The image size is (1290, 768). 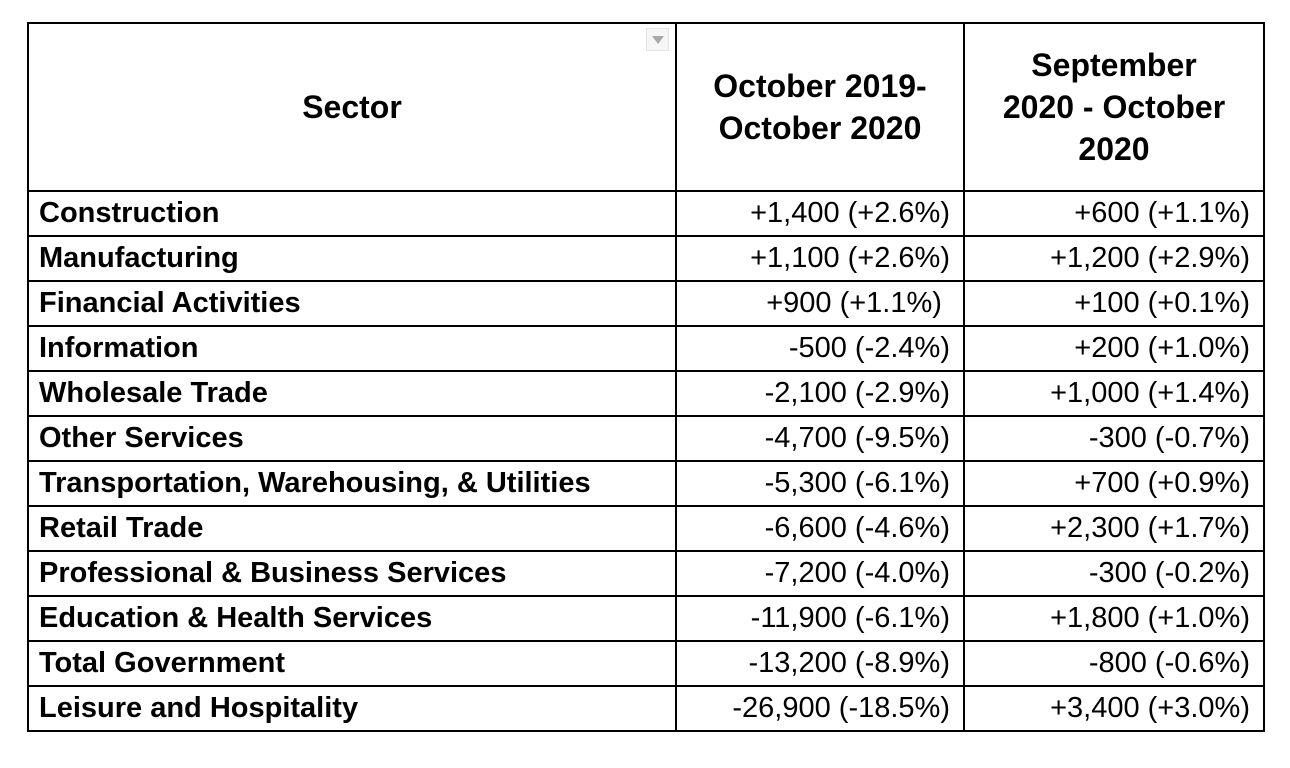 What do you see at coordinates (1114, 393) in the screenshot?
I see `value-cell-period2: +1,000 (+1.4%)` at bounding box center [1114, 393].